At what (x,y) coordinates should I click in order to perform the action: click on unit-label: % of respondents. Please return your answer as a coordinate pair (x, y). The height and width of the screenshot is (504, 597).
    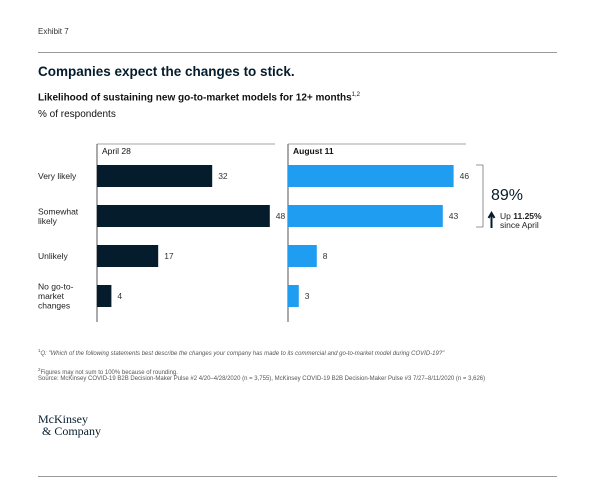
    Looking at the image, I should click on (77, 114).